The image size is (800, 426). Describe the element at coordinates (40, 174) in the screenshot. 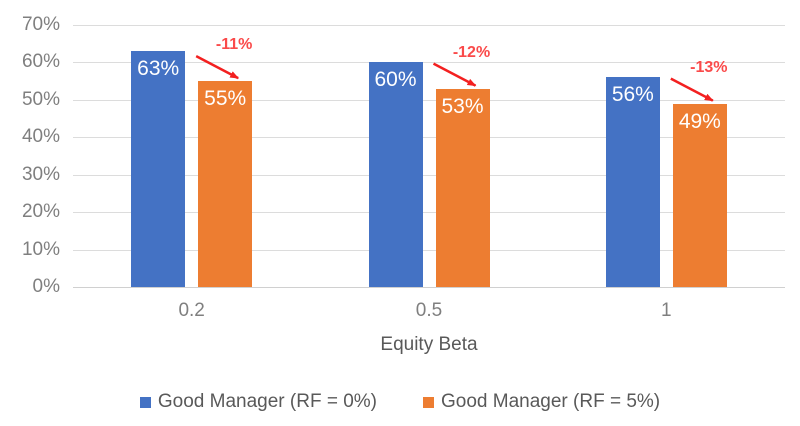

I see `y-tick-label: 30%` at that location.